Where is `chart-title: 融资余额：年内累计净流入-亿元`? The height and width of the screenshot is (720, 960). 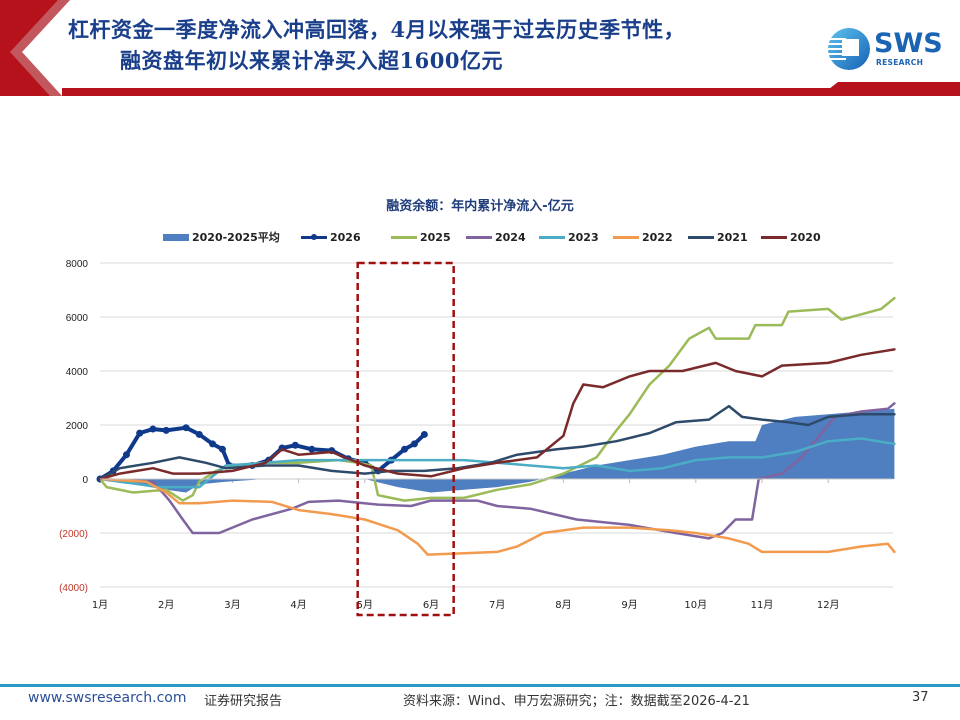
chart-title: 融资余额：年内累计净流入-亿元 is located at coordinates (480, 206).